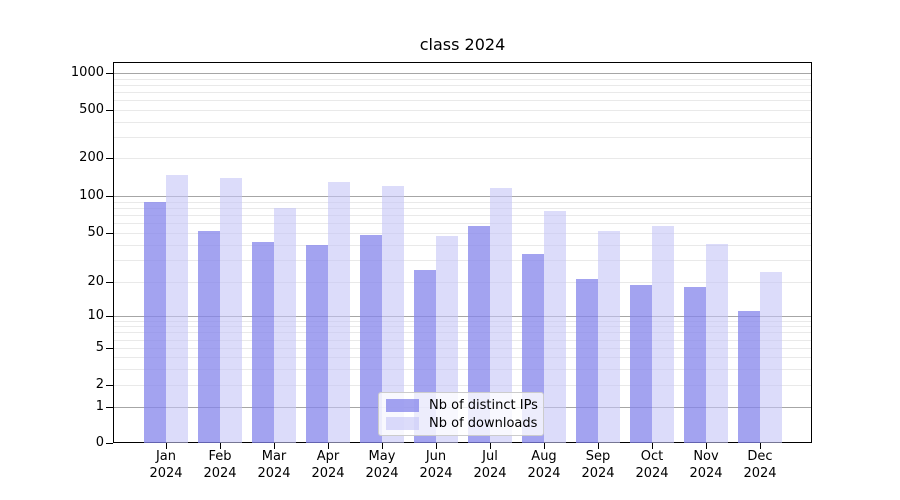 This screenshot has height=500, width=900. I want to click on bar-nb-of-downloads-aug, so click(555, 327).